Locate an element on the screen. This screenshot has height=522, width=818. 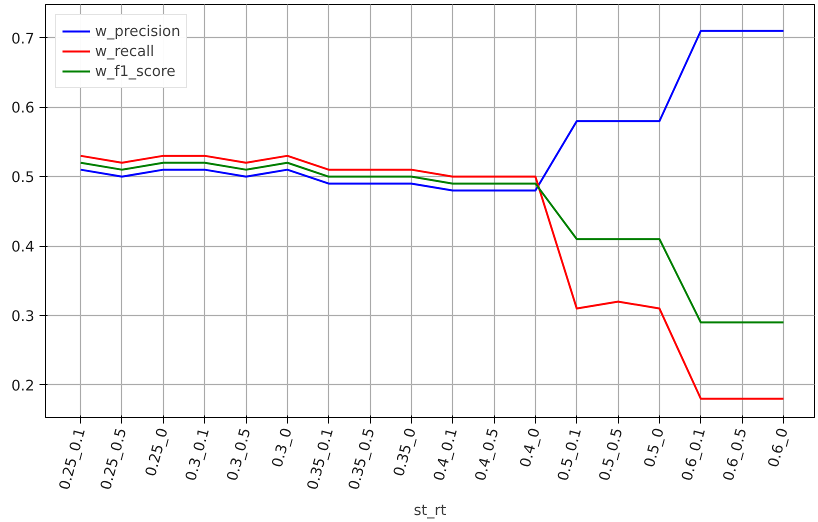
x-tick-label: 0.5_0.5 is located at coordinates (611, 454).